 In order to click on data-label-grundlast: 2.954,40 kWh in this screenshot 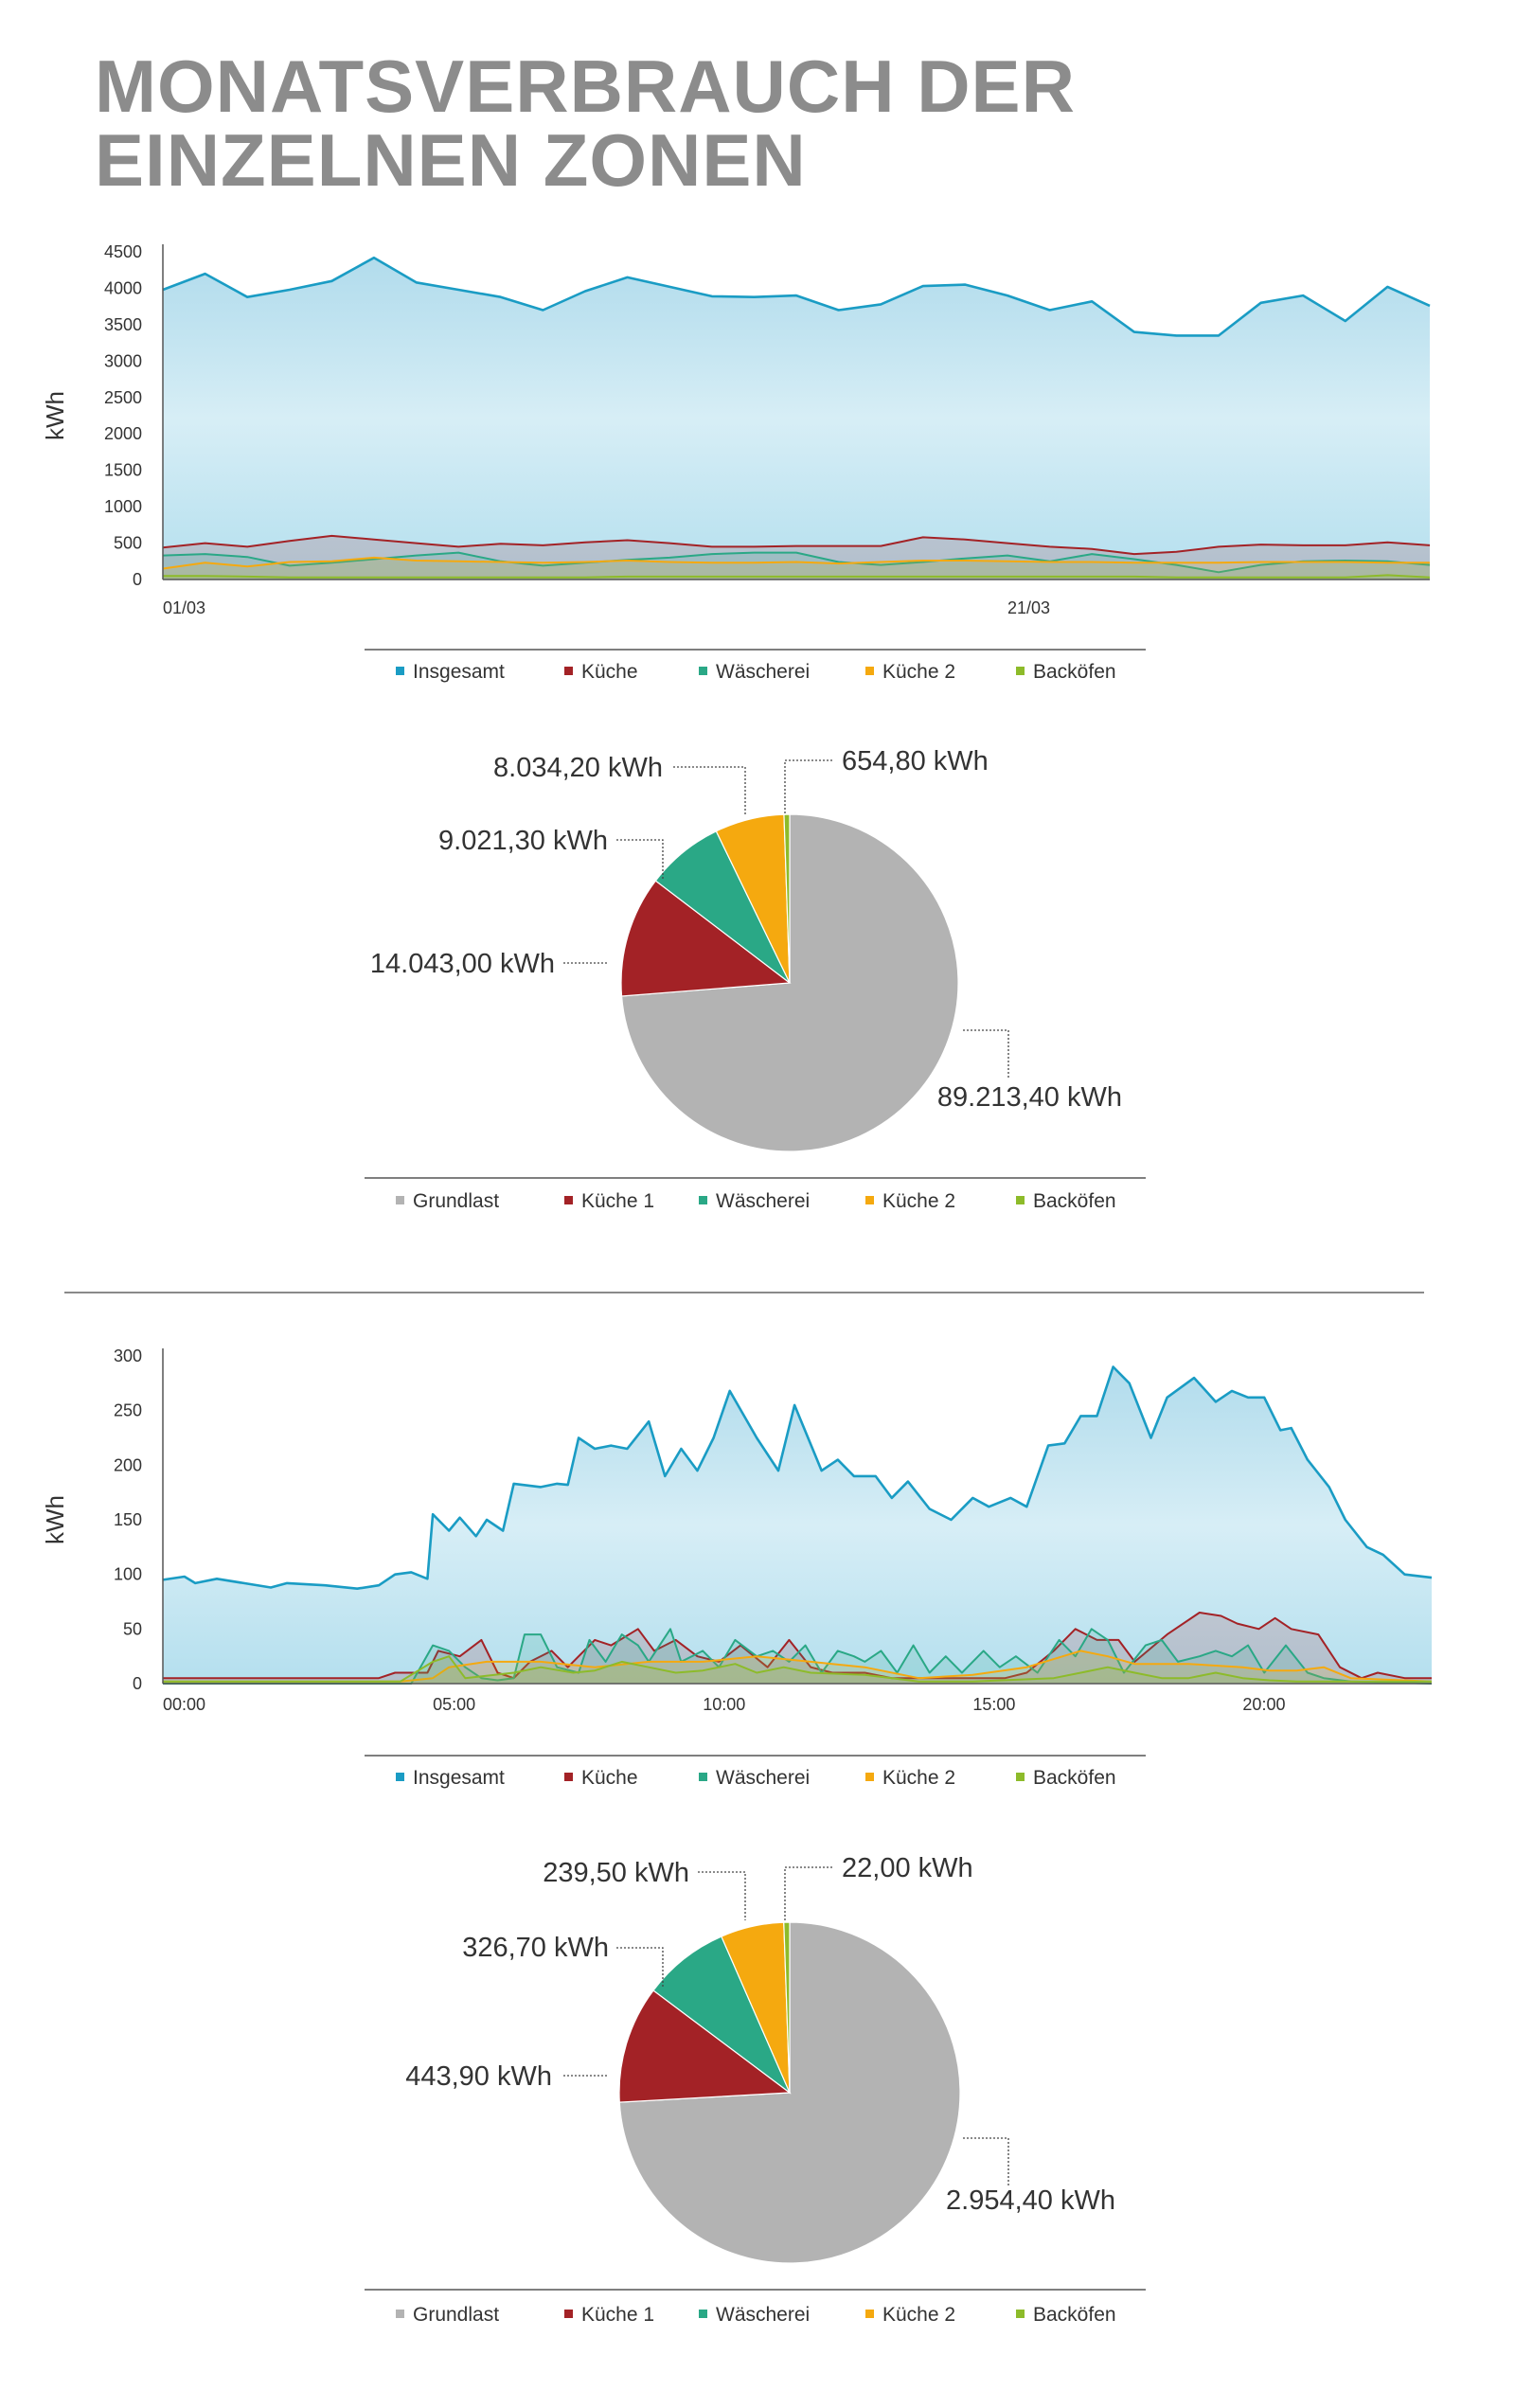, I will do `click(1030, 2200)`.